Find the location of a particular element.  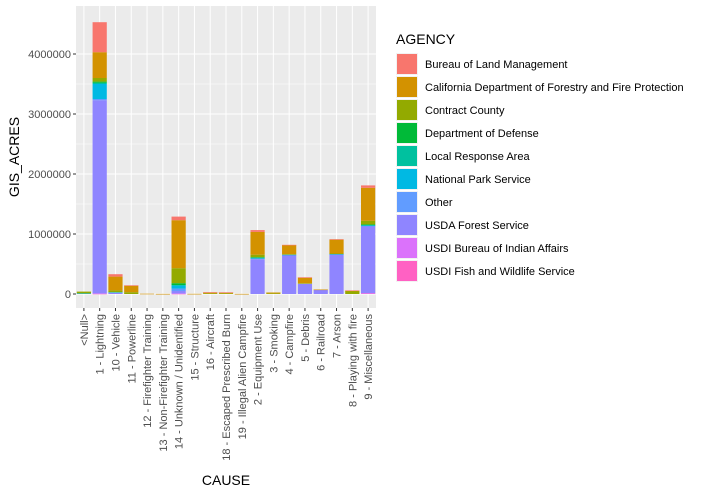

x-tick-label: 16 - Aircraft is located at coordinates (211, 342).